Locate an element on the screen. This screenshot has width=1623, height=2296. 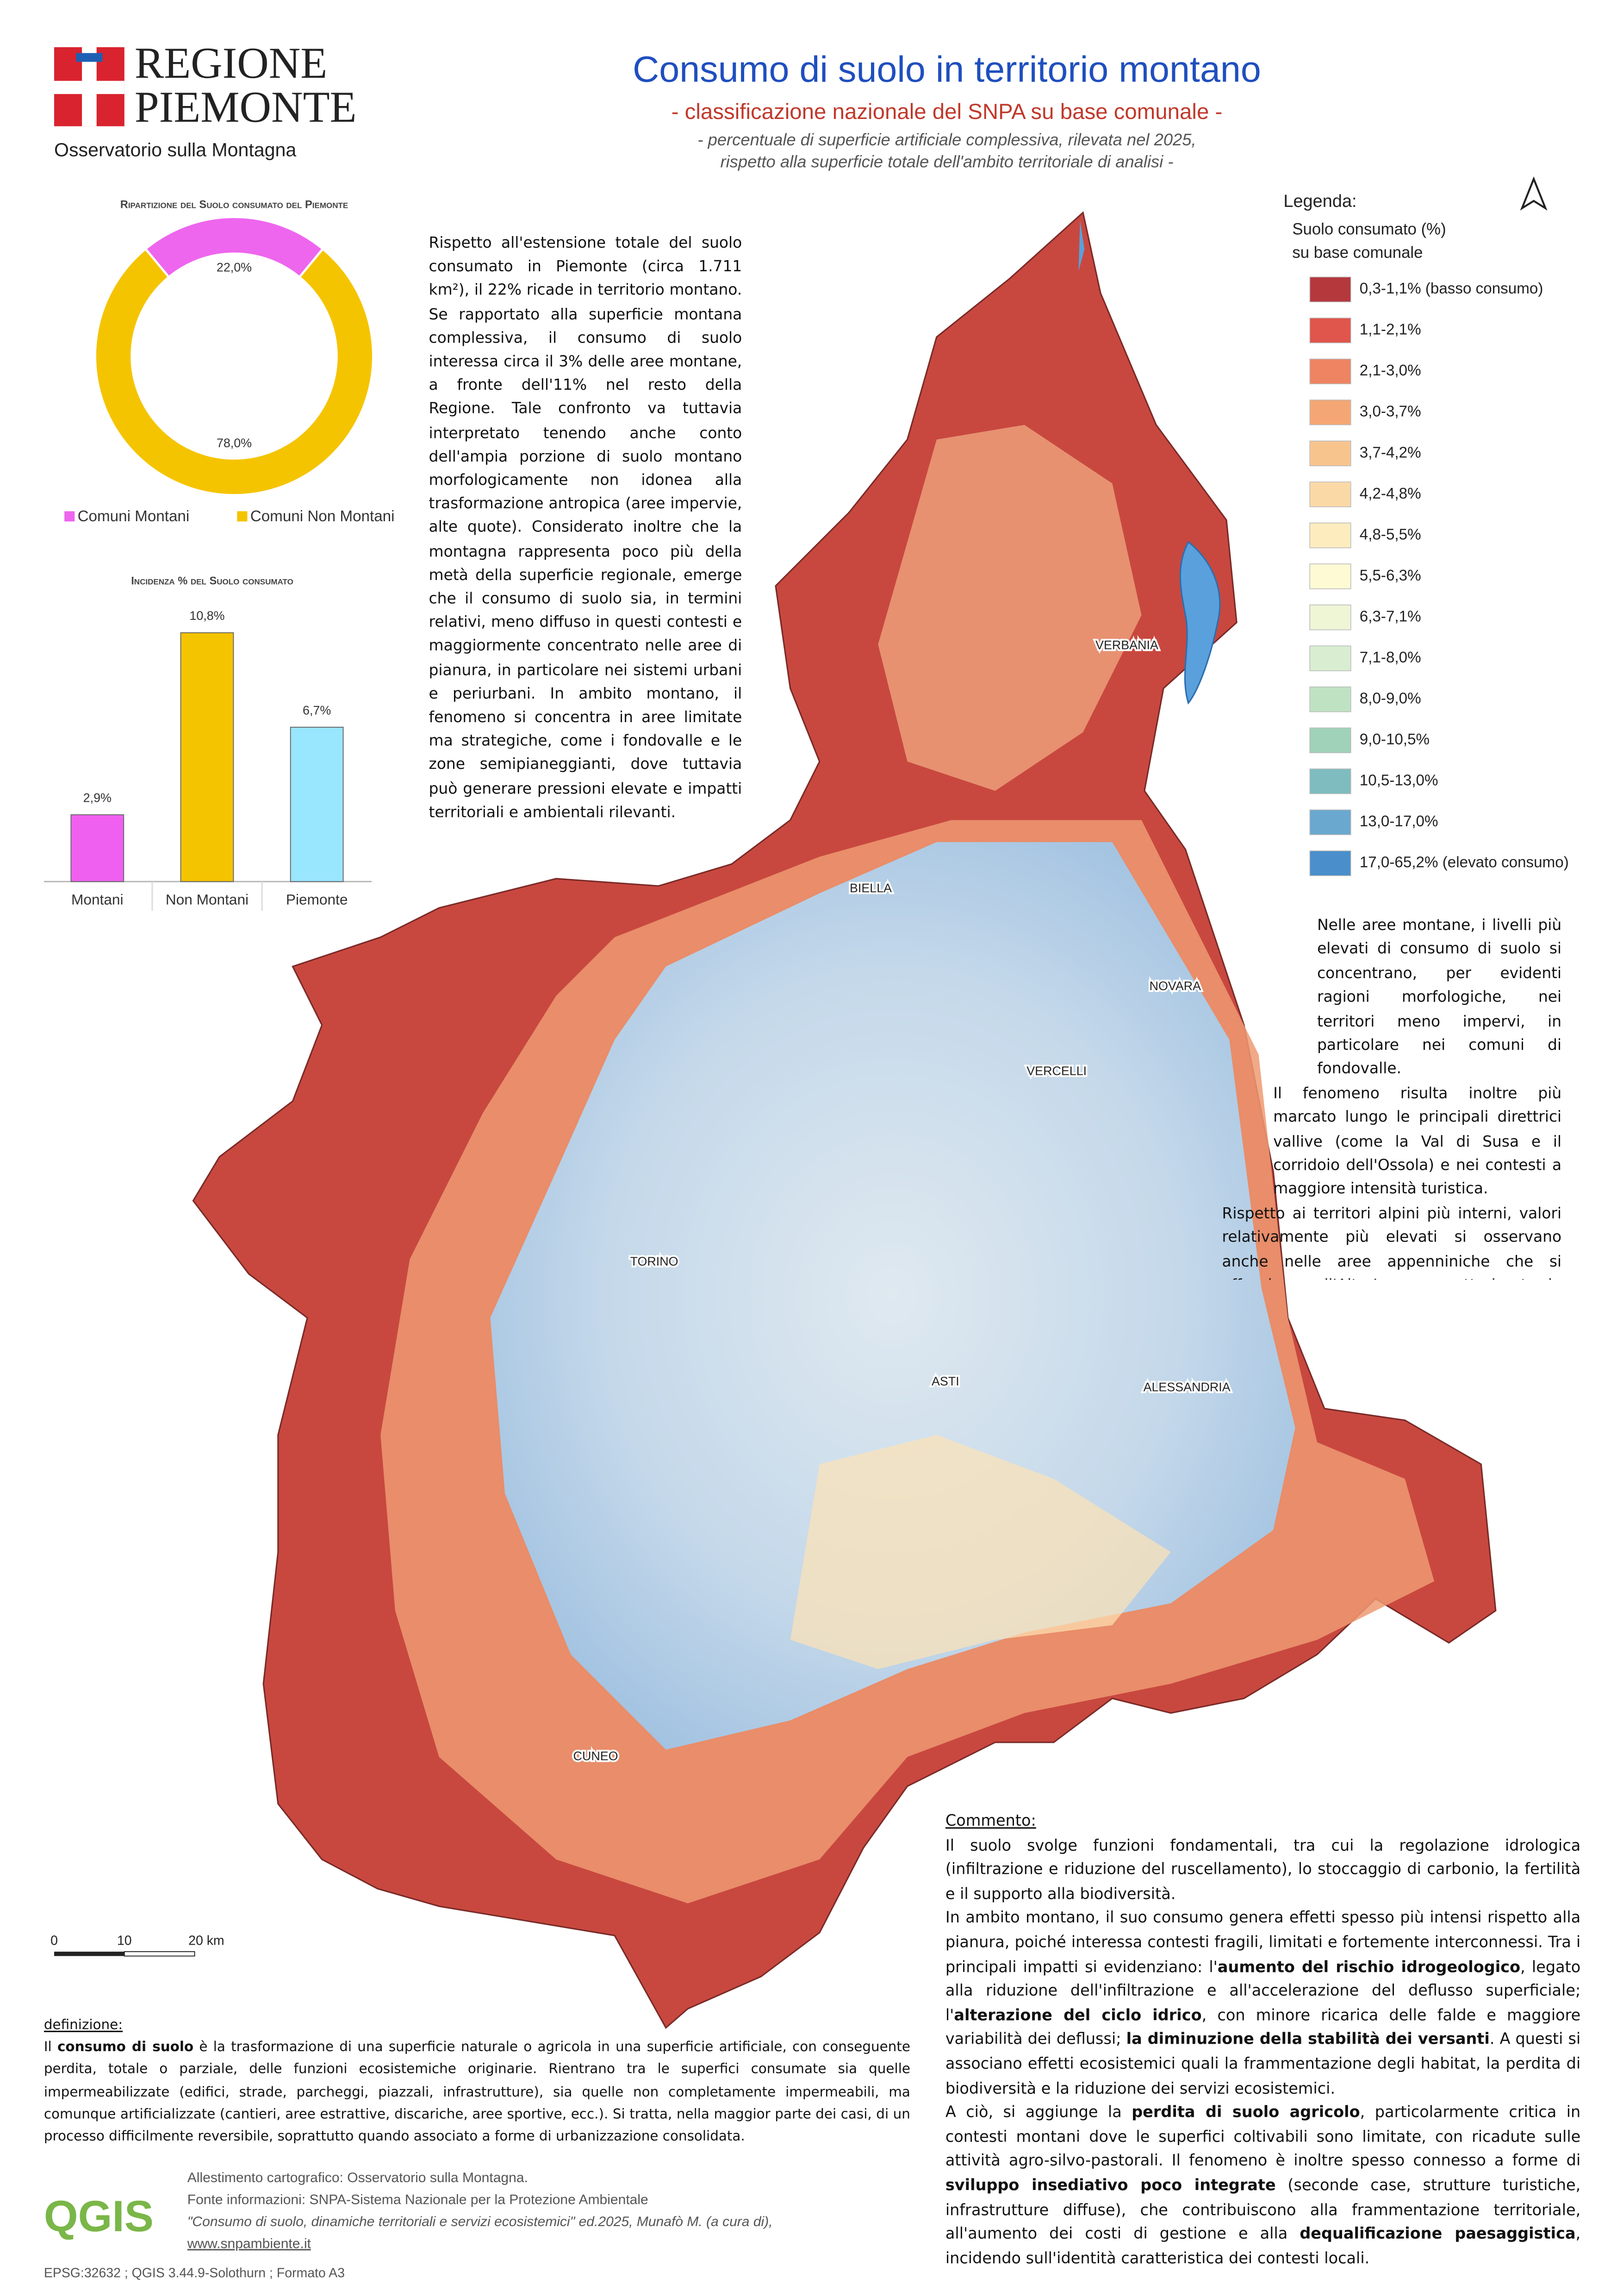
legend-label: 4,2-4,8% is located at coordinates (1390, 493).